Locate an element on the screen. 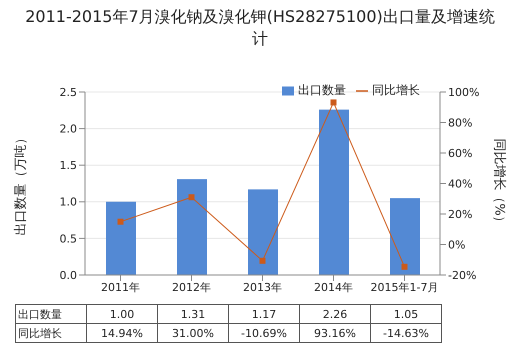 Image resolution: width=520 pixels, height=350 pixels. legend-label: 出口数量 is located at coordinates (322, 90).